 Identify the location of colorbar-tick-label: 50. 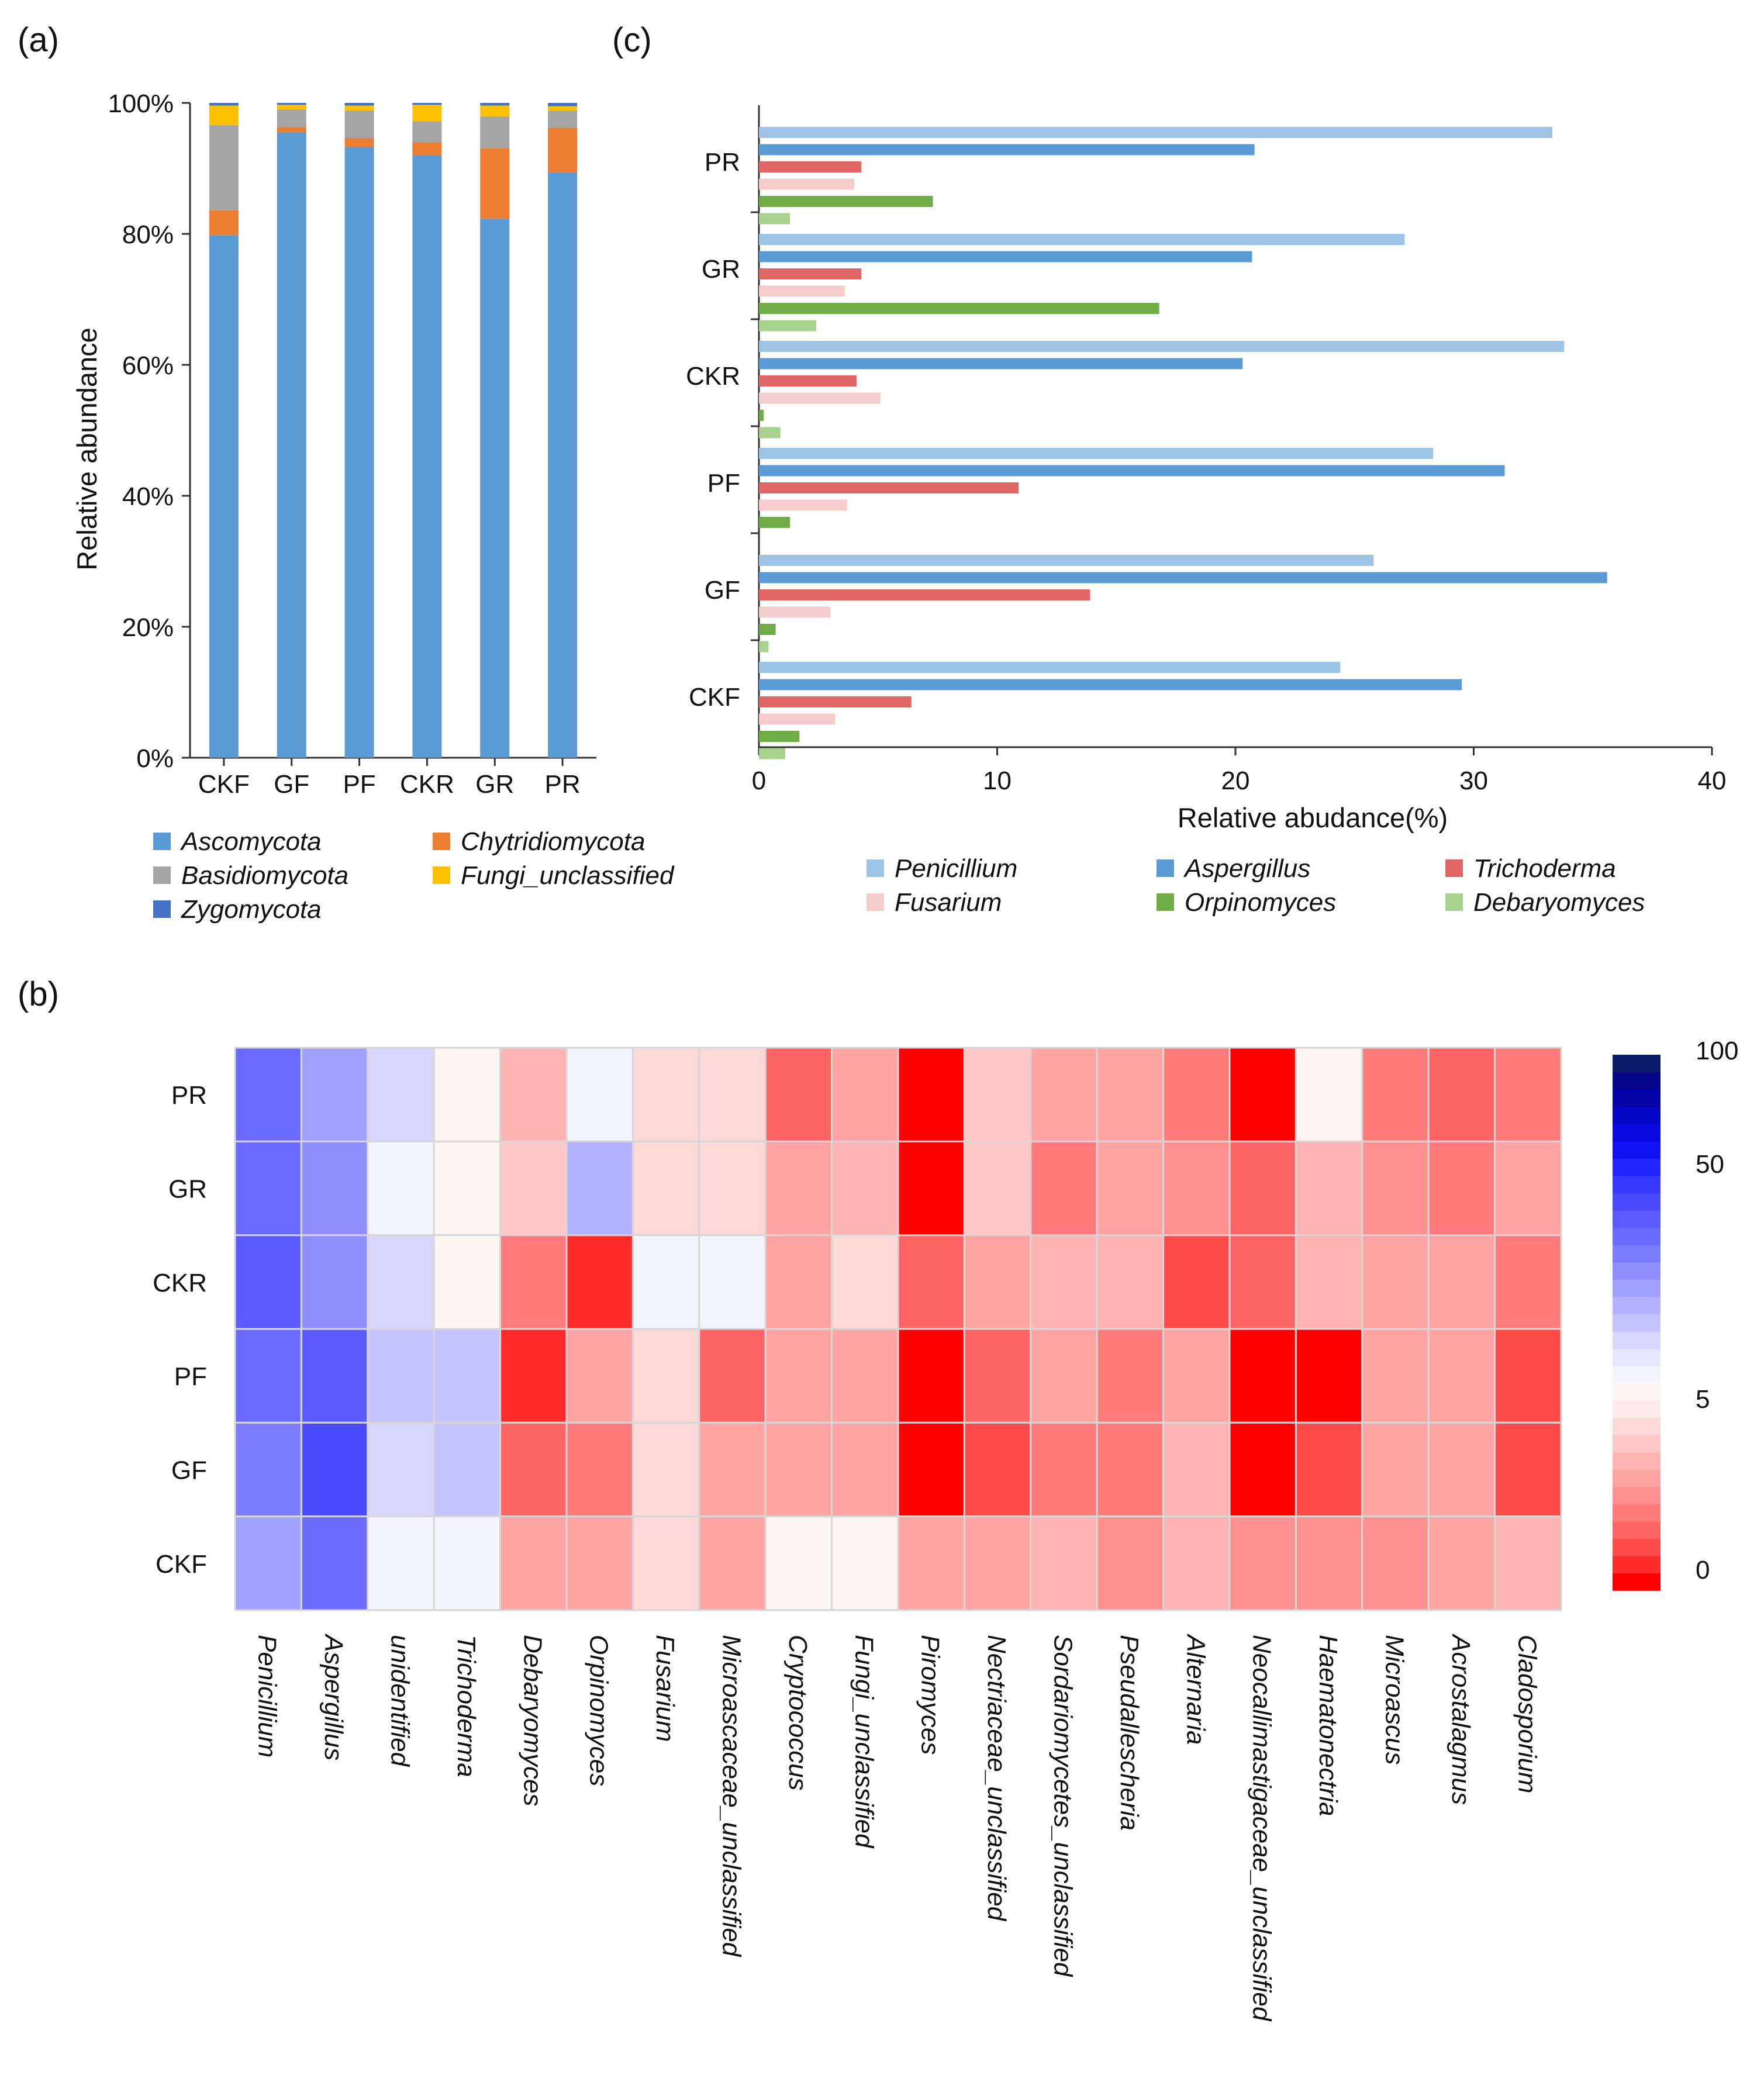
(1710, 1164).